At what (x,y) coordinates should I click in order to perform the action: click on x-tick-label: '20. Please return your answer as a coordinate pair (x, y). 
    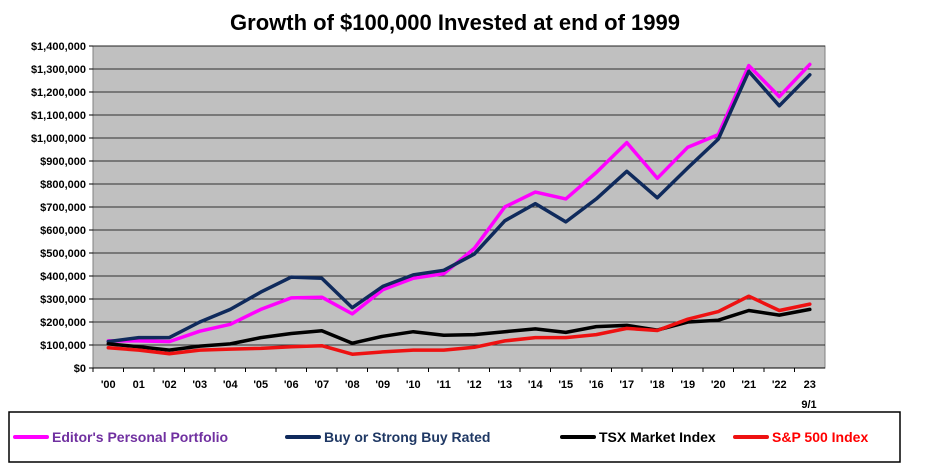
    Looking at the image, I should click on (718, 385).